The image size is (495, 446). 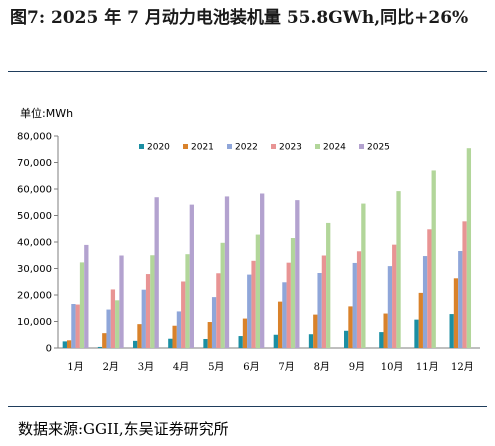 I want to click on x-tick-label: 4月, so click(x=181, y=367).